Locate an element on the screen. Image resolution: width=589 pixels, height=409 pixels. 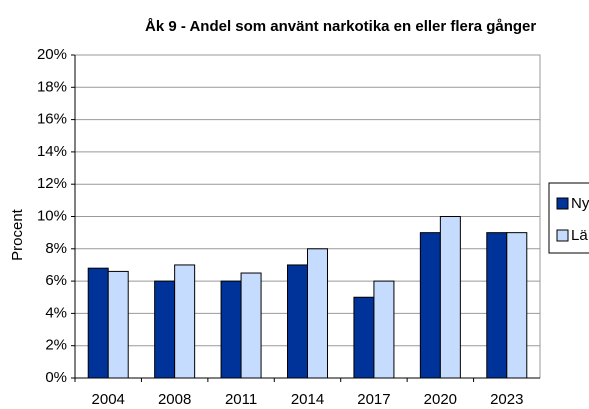
y-axis-label: Procent is located at coordinates (17, 234).